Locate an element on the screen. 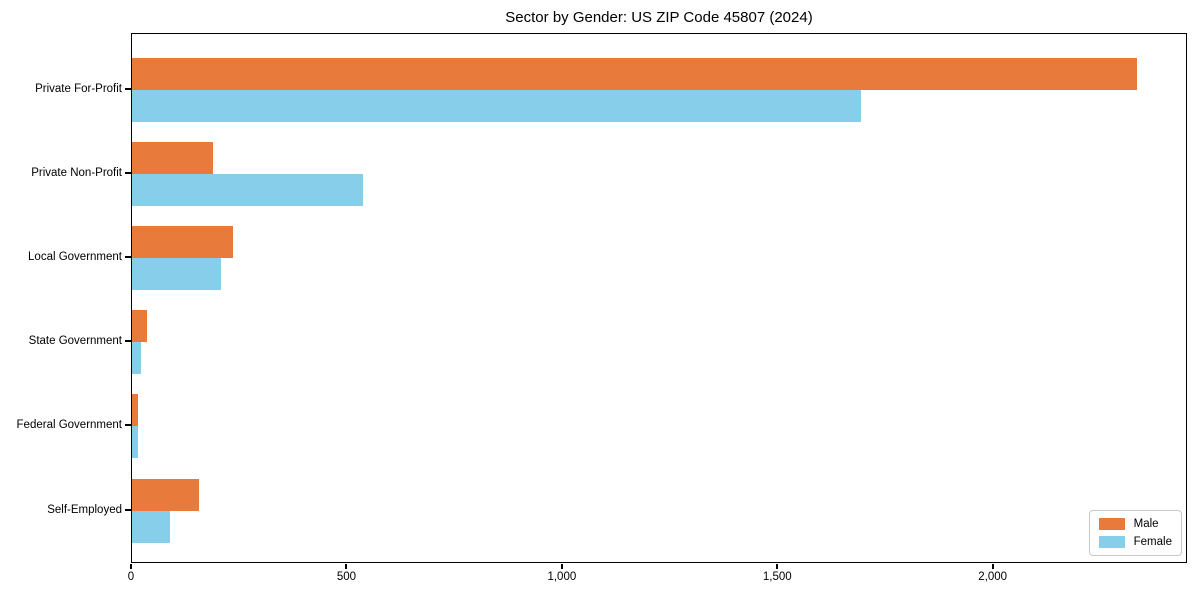 This screenshot has width=1200, height=600. x-tick-label: 2,000 is located at coordinates (993, 577).